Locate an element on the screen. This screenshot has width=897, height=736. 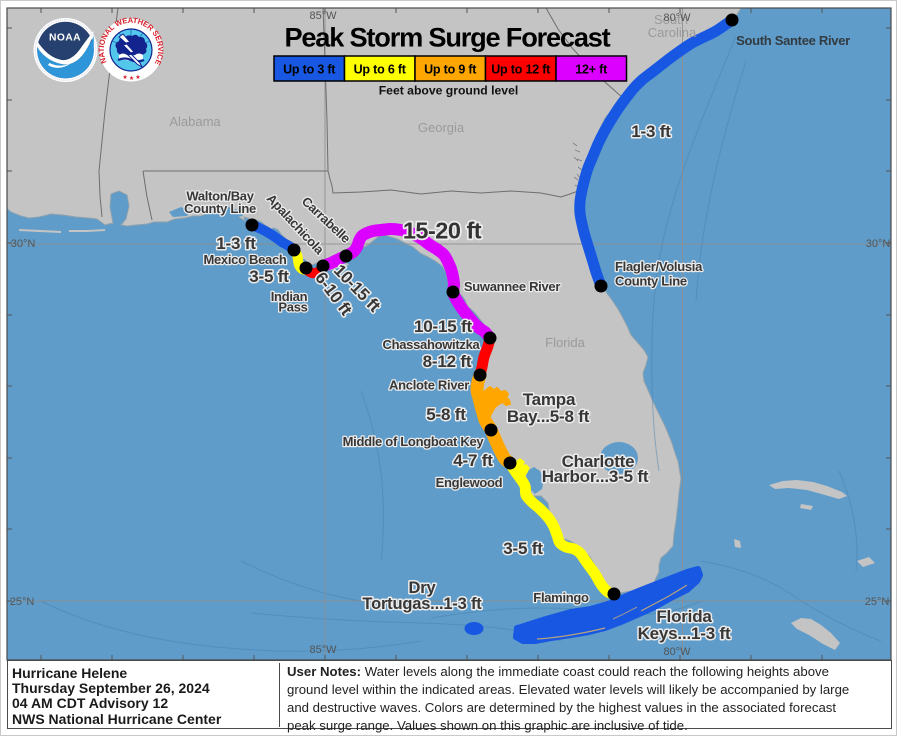
svg-text: Keys...1-3 ft is located at coordinates (684, 633).